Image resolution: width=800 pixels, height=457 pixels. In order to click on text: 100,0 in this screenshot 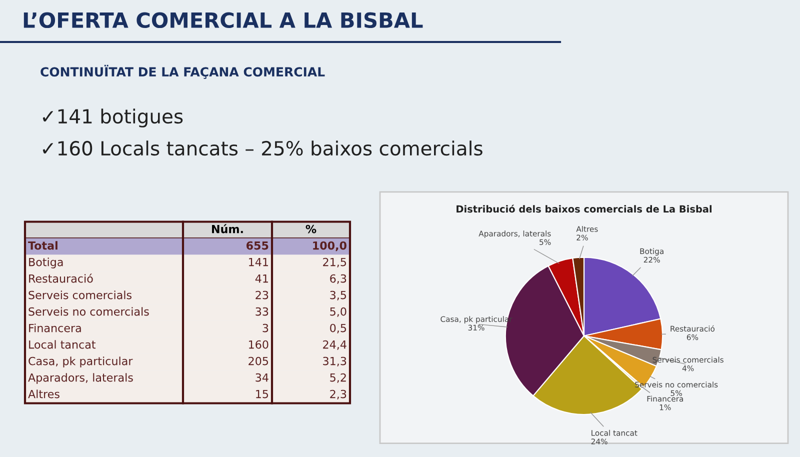, I will do `click(329, 246)`.